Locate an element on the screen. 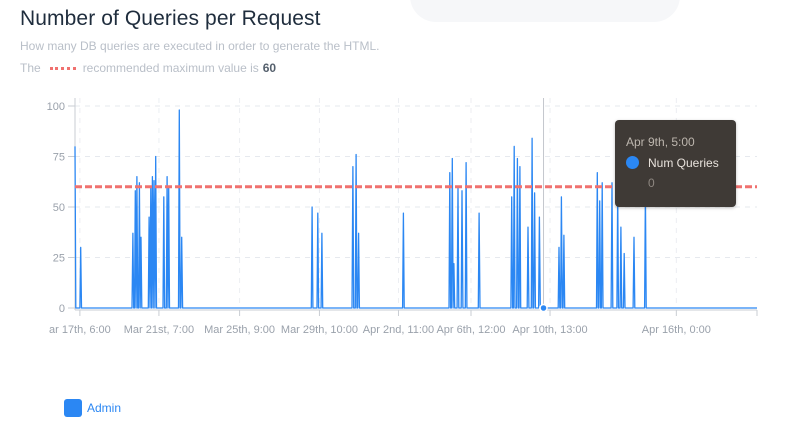 The width and height of the screenshot is (788, 430). recommended-prefix: The is located at coordinates (30, 68).